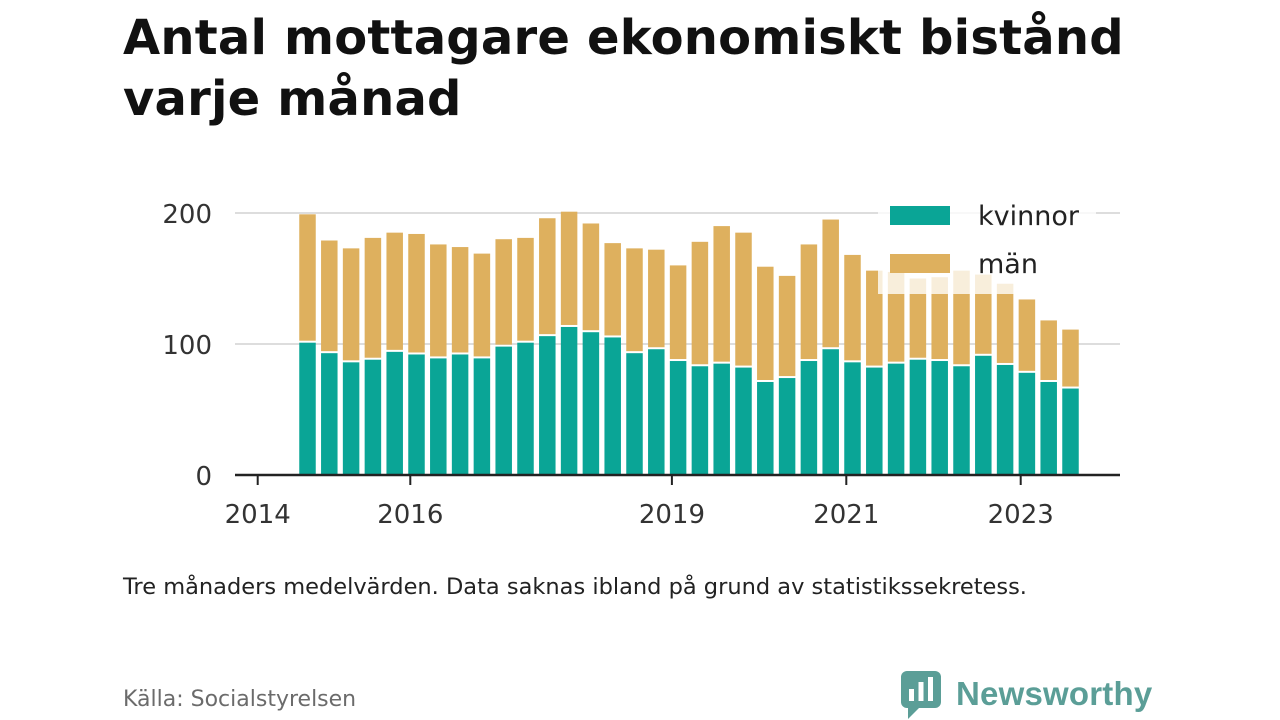 This screenshot has height=720, width=1280. I want to click on legend-label: män, so click(1008, 264).